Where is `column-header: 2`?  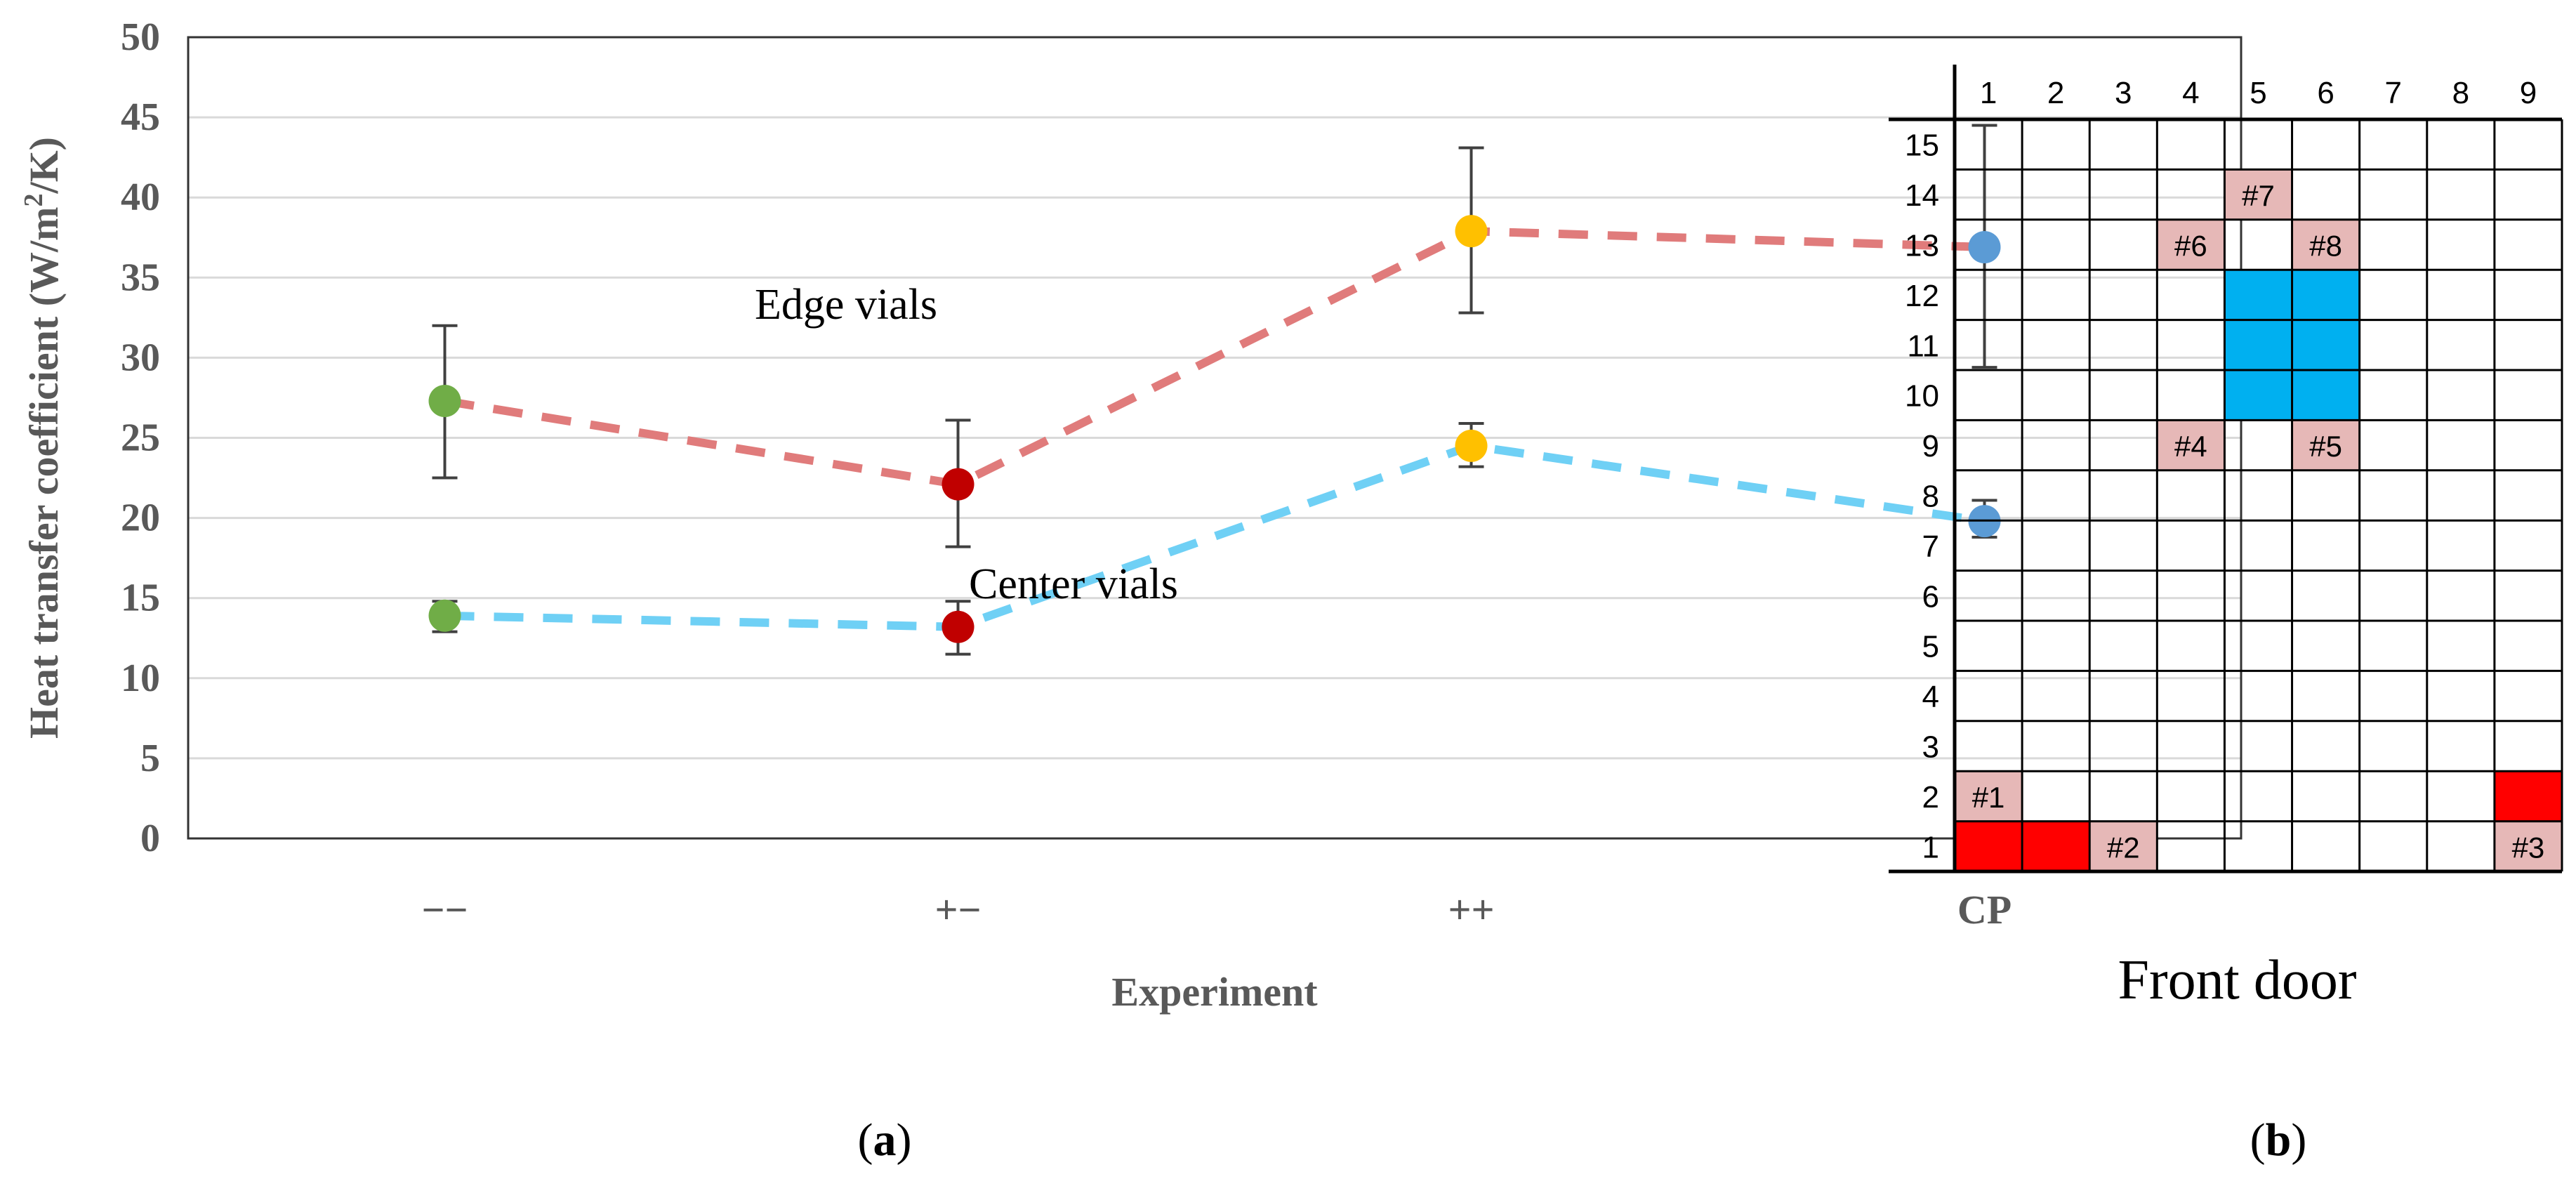 column-header: 2 is located at coordinates (2055, 93).